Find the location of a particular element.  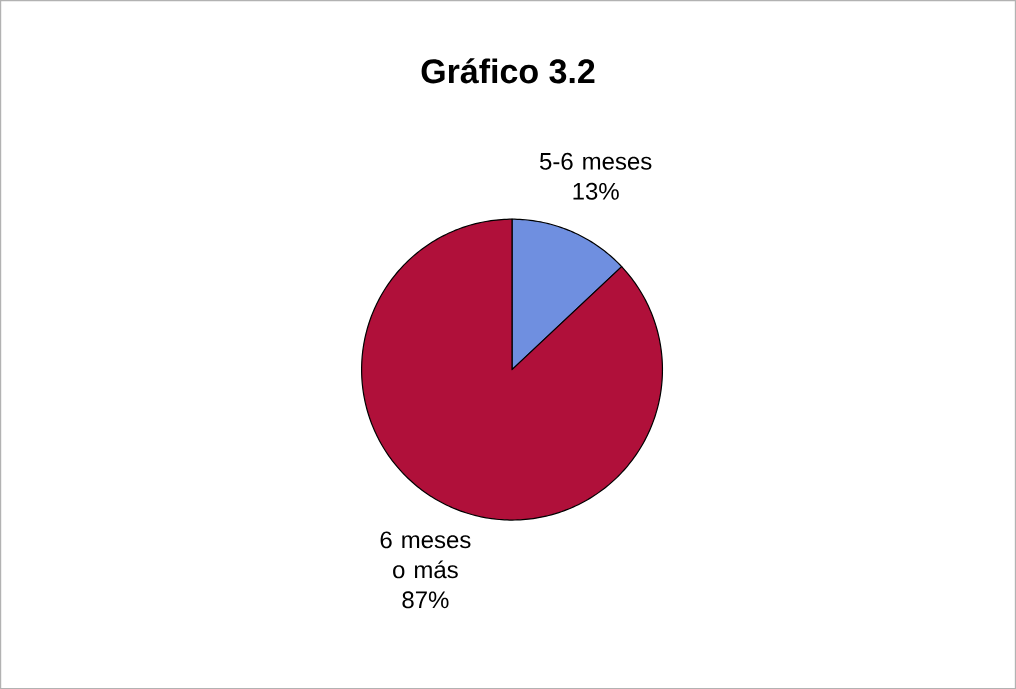

slice-label: 5-6 meses is located at coordinates (596, 161).